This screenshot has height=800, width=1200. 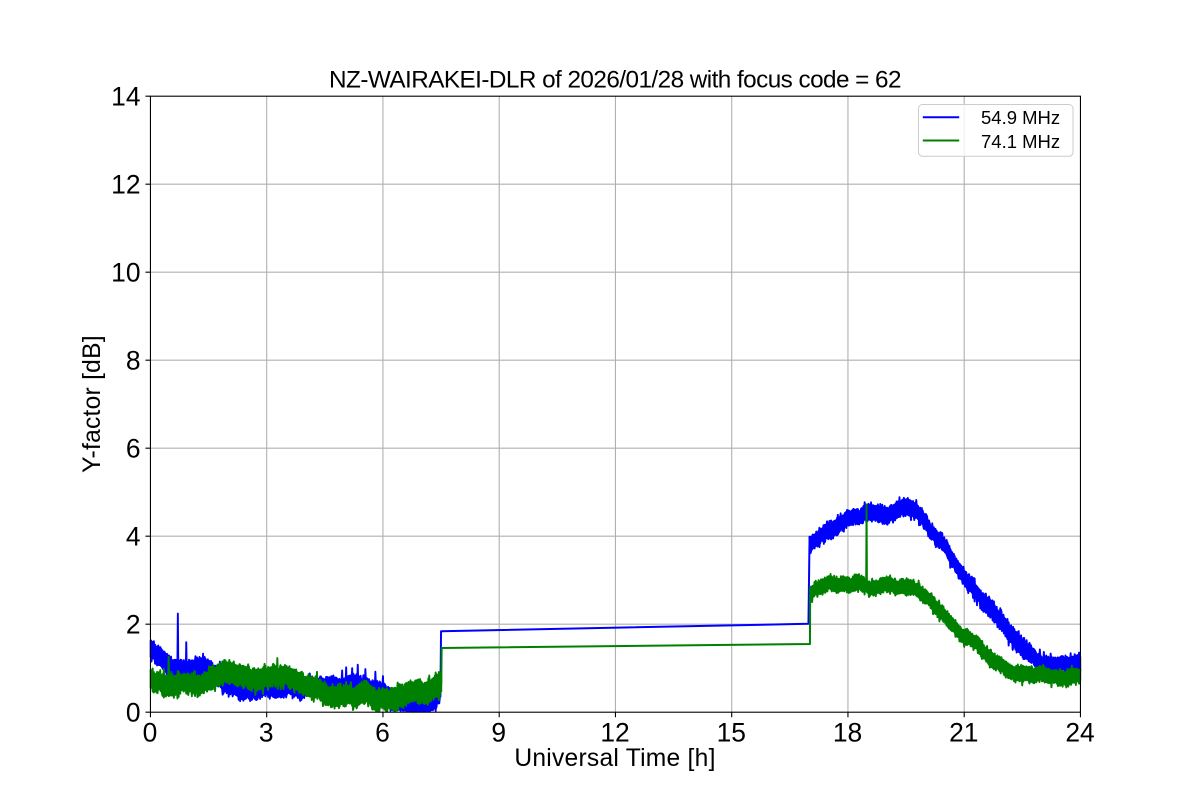 I want to click on svg-text: 74.1 MHz, so click(x=1020, y=141).